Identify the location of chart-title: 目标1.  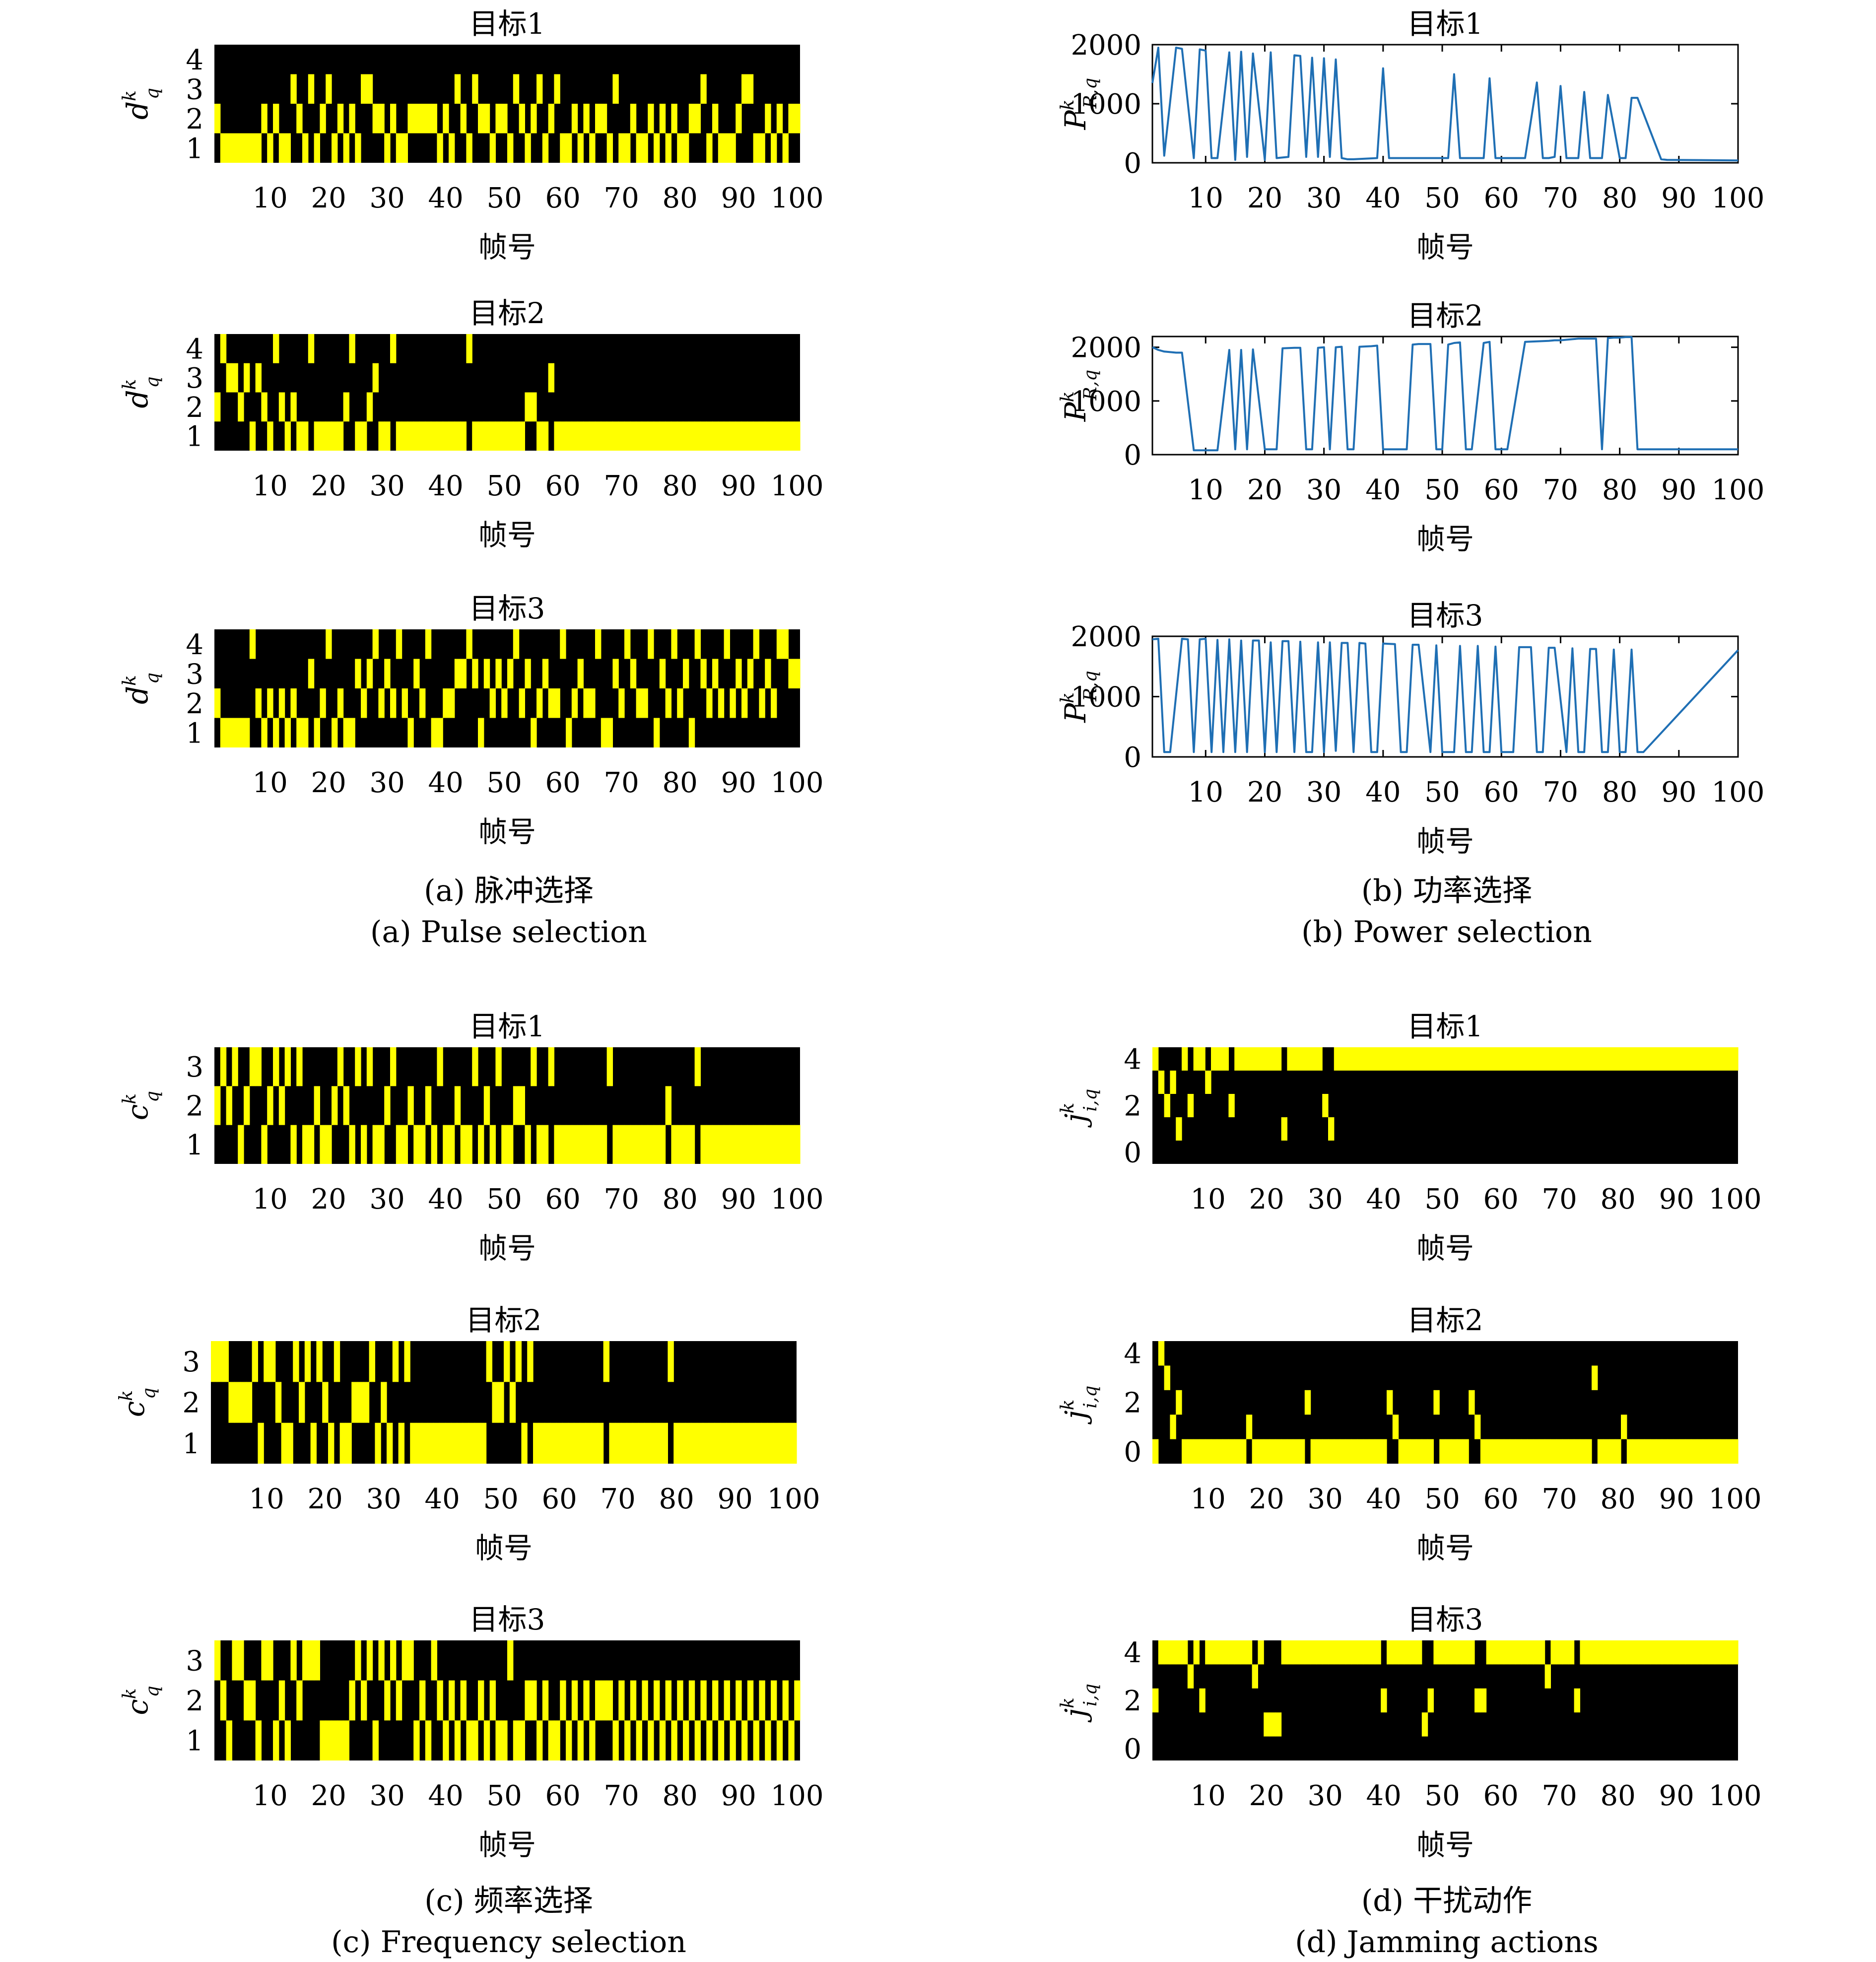
(1445, 1026).